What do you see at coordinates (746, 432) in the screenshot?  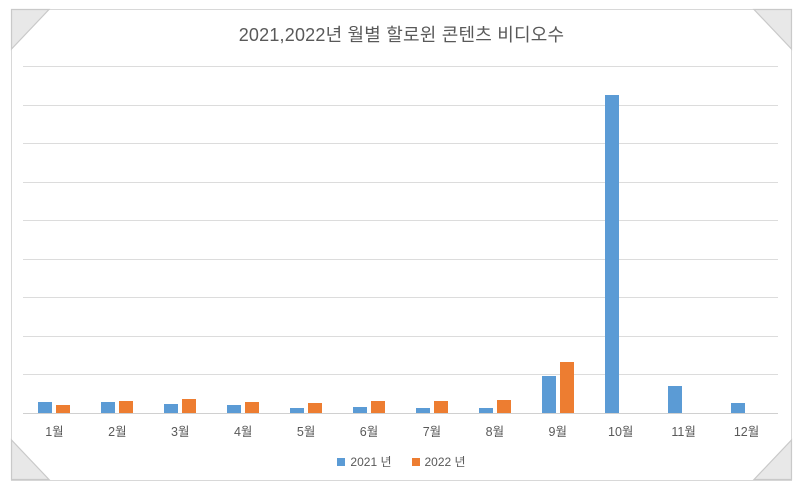 I see `x-axis-label-12월: 12월` at bounding box center [746, 432].